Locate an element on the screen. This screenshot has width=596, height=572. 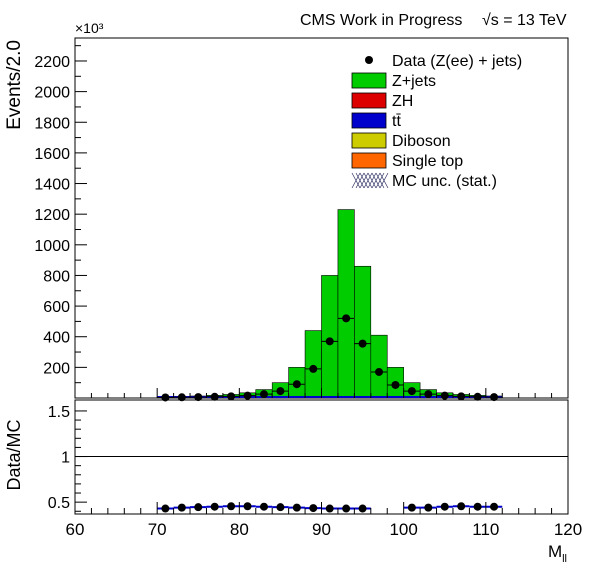
top-y-axis: 200 400 600 800 1000 1200 1400 1600 1800 2000 2200 is located at coordinates (60, 214).